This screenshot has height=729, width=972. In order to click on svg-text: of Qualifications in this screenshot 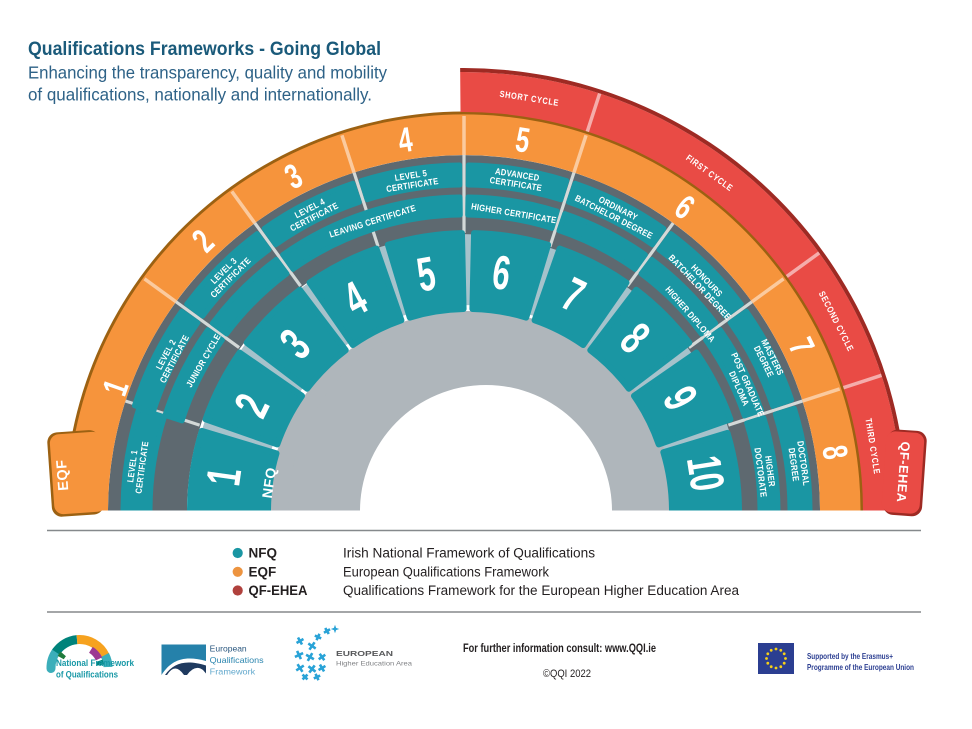, I will do `click(87, 675)`.